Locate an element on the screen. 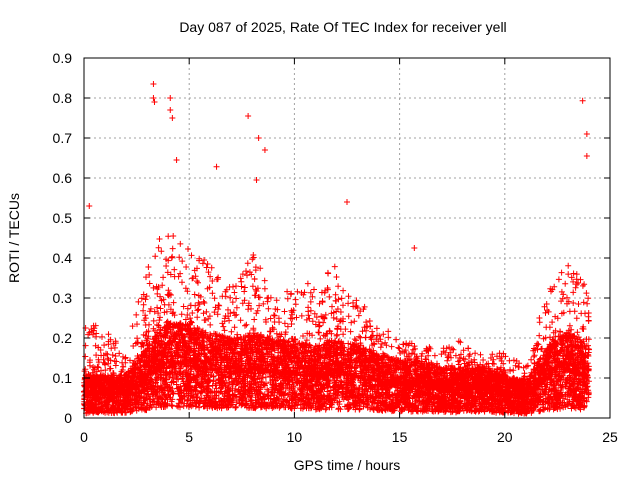 The height and width of the screenshot is (480, 640). y-tick-label: 0.7 is located at coordinates (63, 138).